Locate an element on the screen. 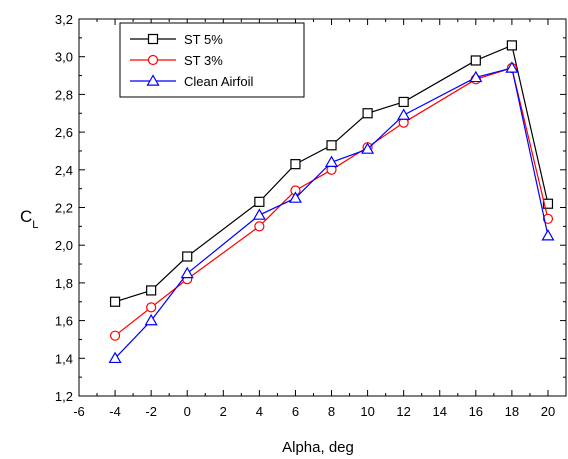 Image resolution: width=568 pixels, height=459 pixels. x-tick-label: 8 is located at coordinates (331, 411).